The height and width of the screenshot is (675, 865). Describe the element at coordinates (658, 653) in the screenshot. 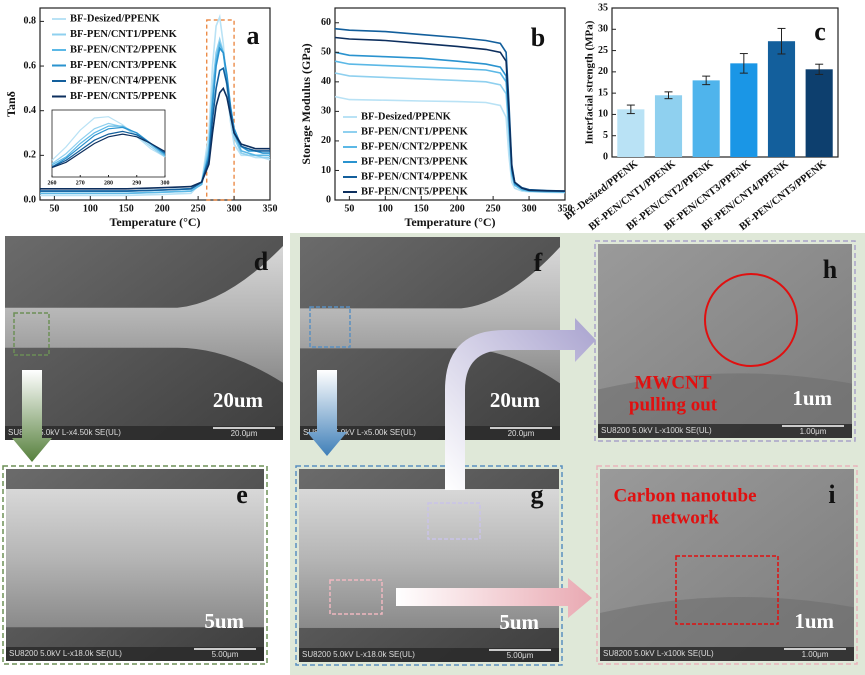

I see `sem-info: SU8200 5.0kV L-x100k SE(UL)` at that location.